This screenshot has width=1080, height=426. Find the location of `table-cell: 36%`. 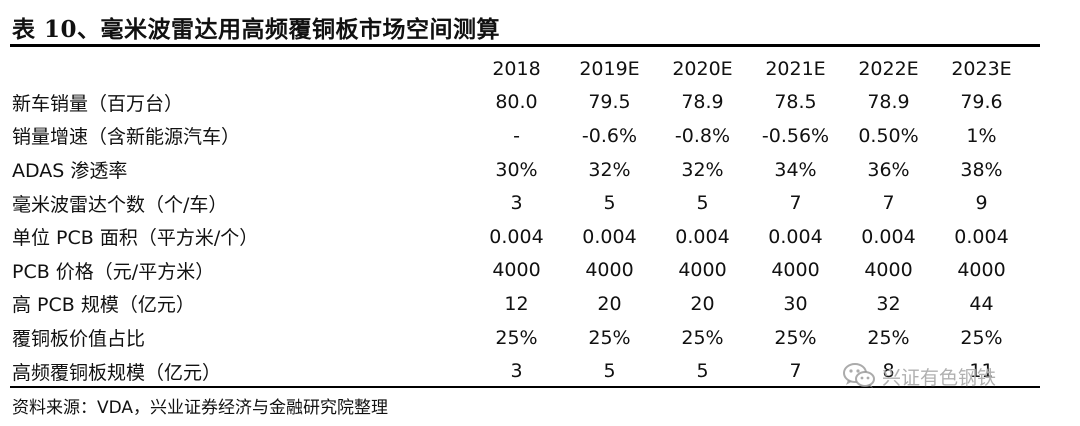

table-cell: 36% is located at coordinates (888, 169).